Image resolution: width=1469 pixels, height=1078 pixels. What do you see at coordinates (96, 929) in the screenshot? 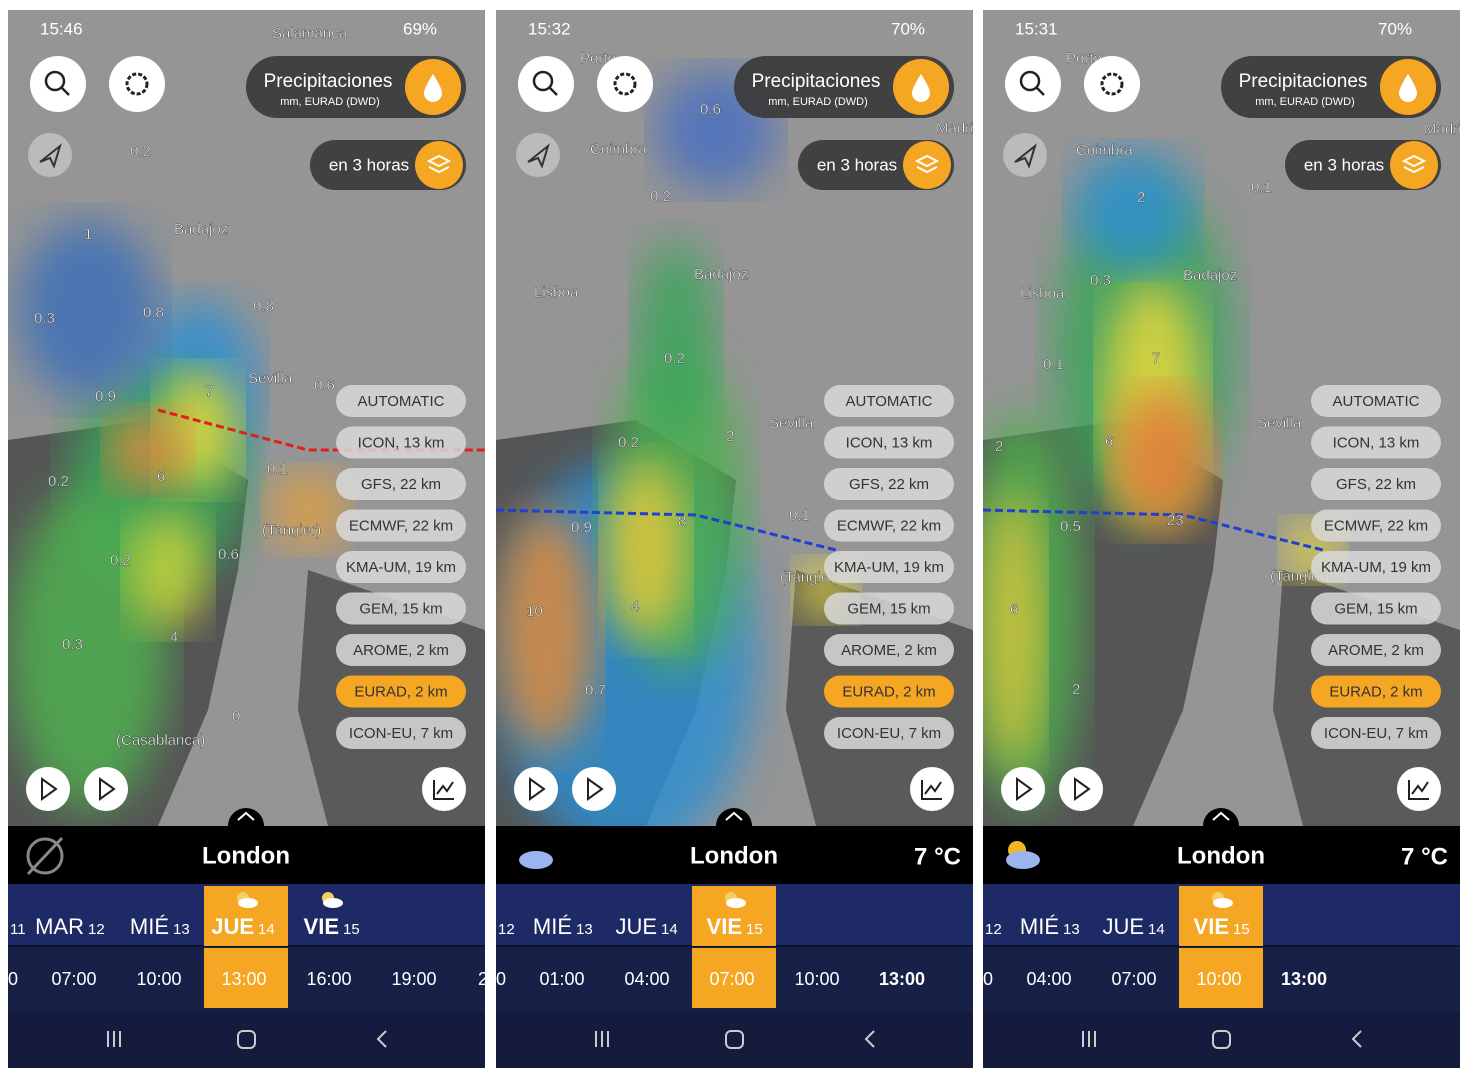
I see `day-number: 12` at bounding box center [96, 929].